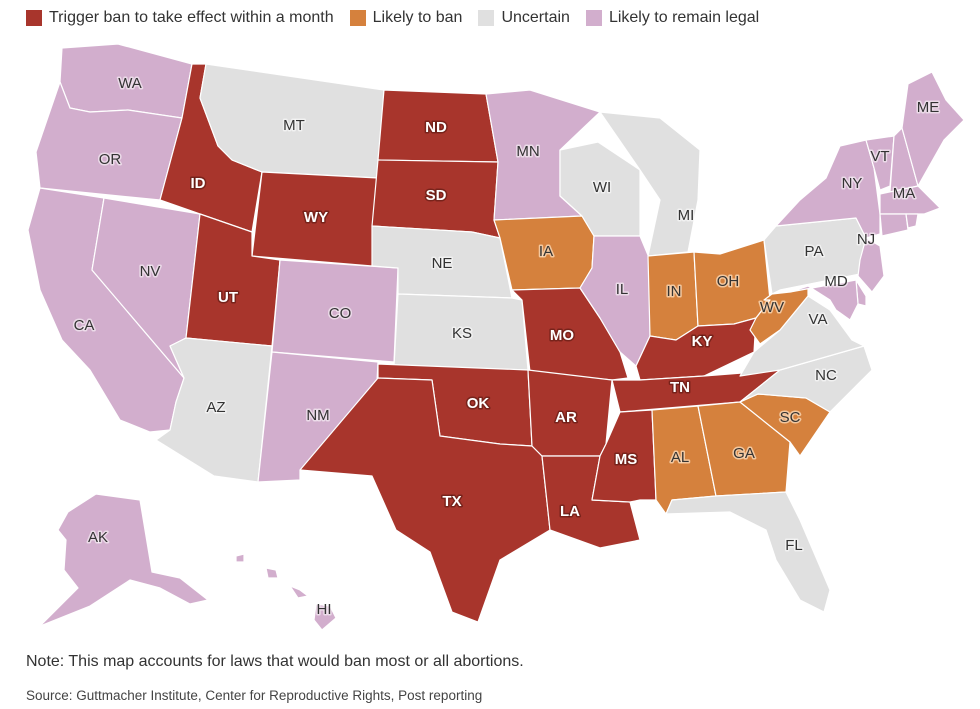 The image size is (980, 709). I want to click on state-label-wv: WV, so click(772, 307).